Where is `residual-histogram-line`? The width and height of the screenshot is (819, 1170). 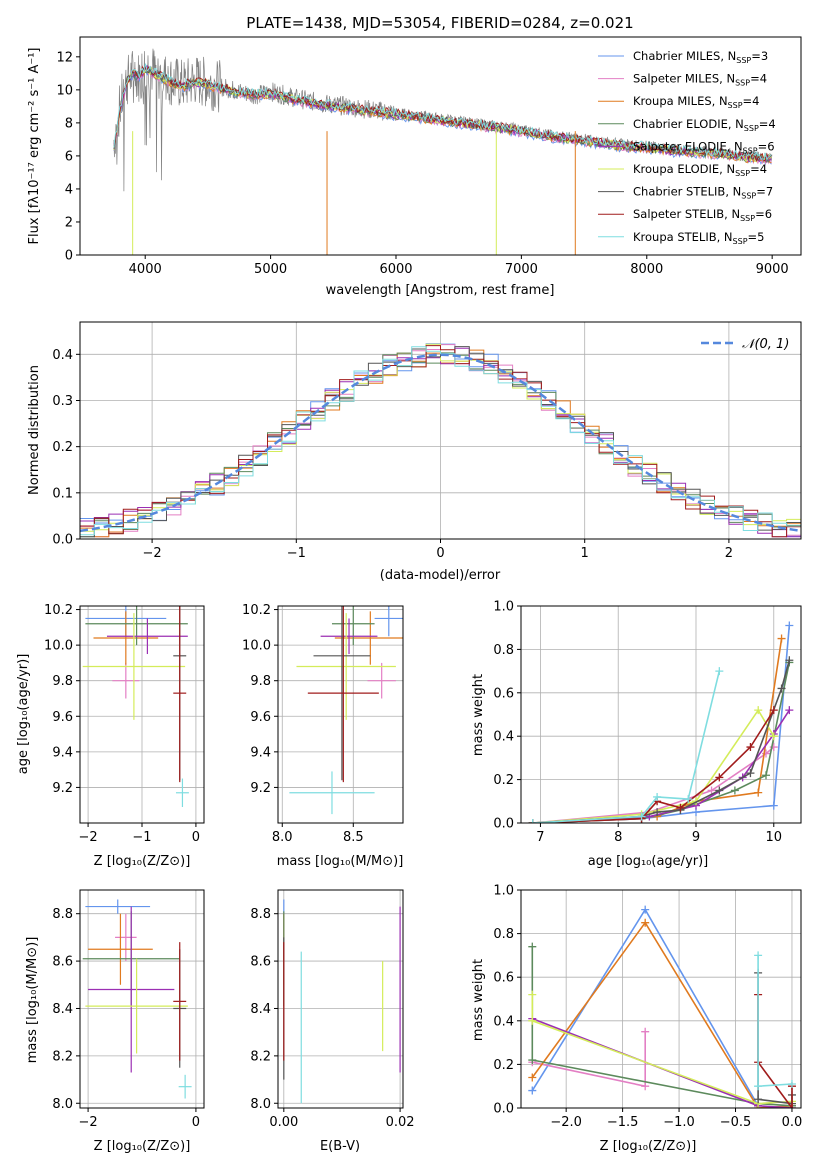
residual-histogram-line is located at coordinates (440, 441).